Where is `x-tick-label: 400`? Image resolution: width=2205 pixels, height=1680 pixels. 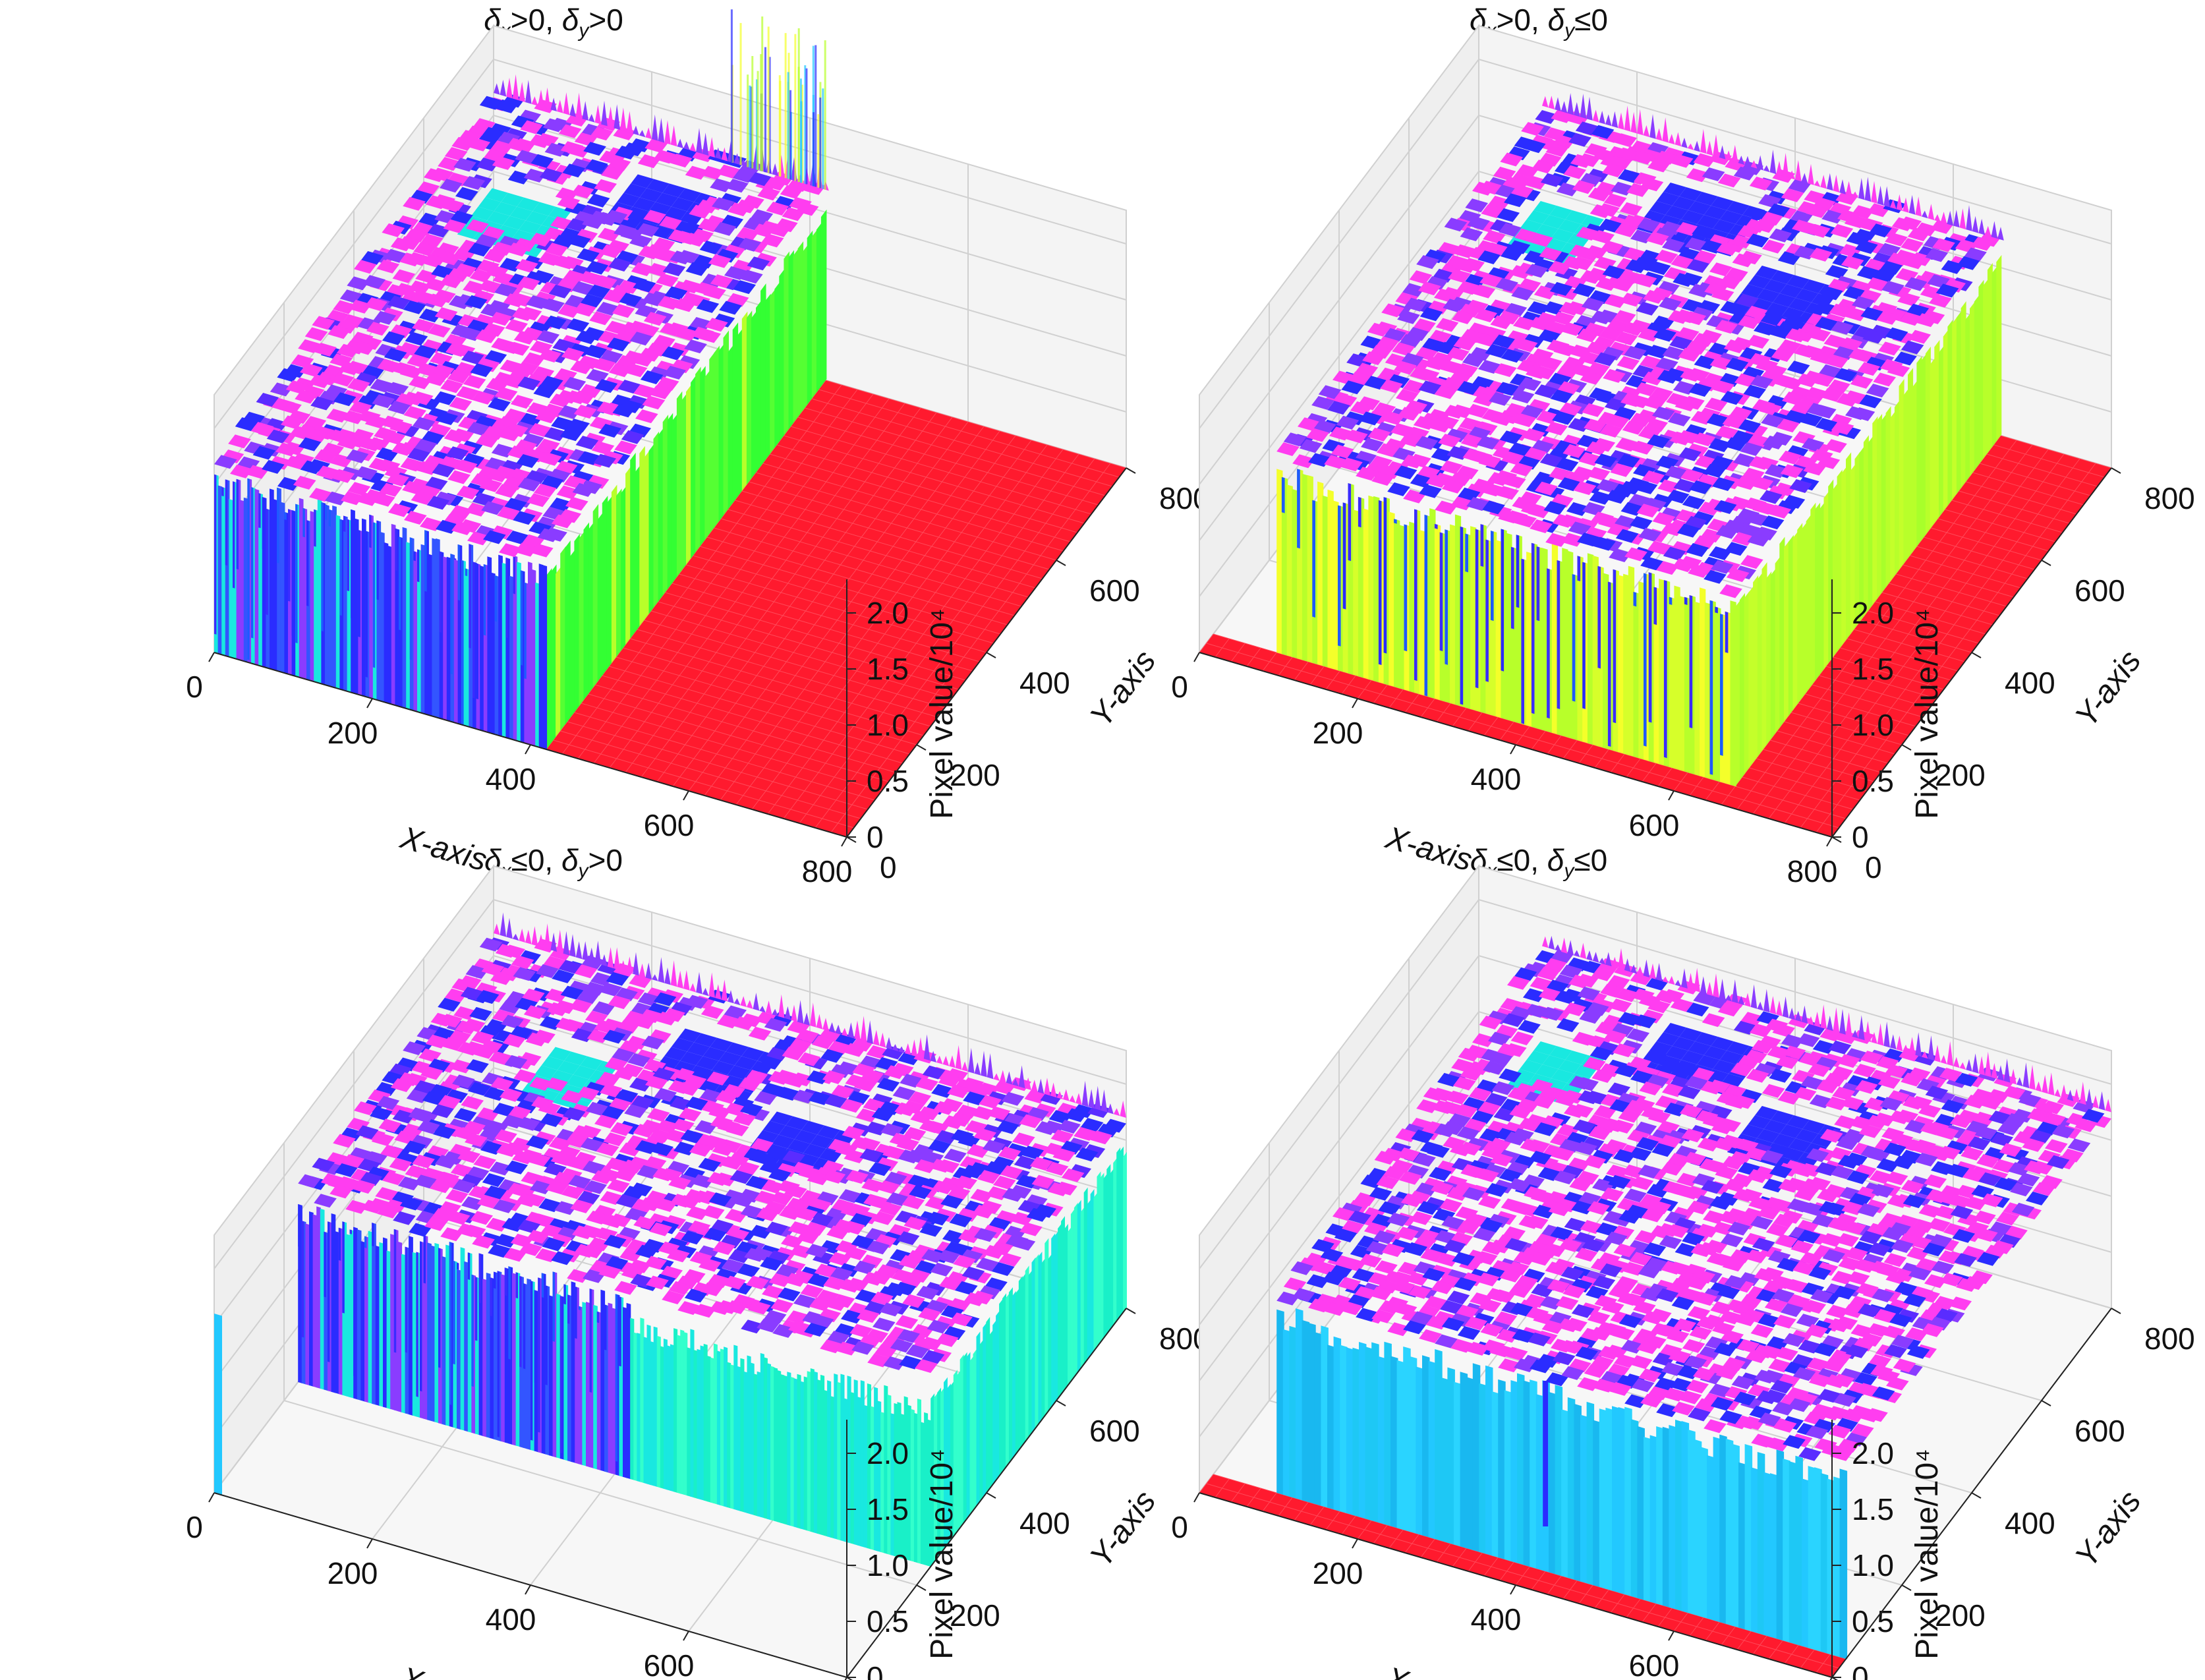 x-tick-label: 400 is located at coordinates (511, 779).